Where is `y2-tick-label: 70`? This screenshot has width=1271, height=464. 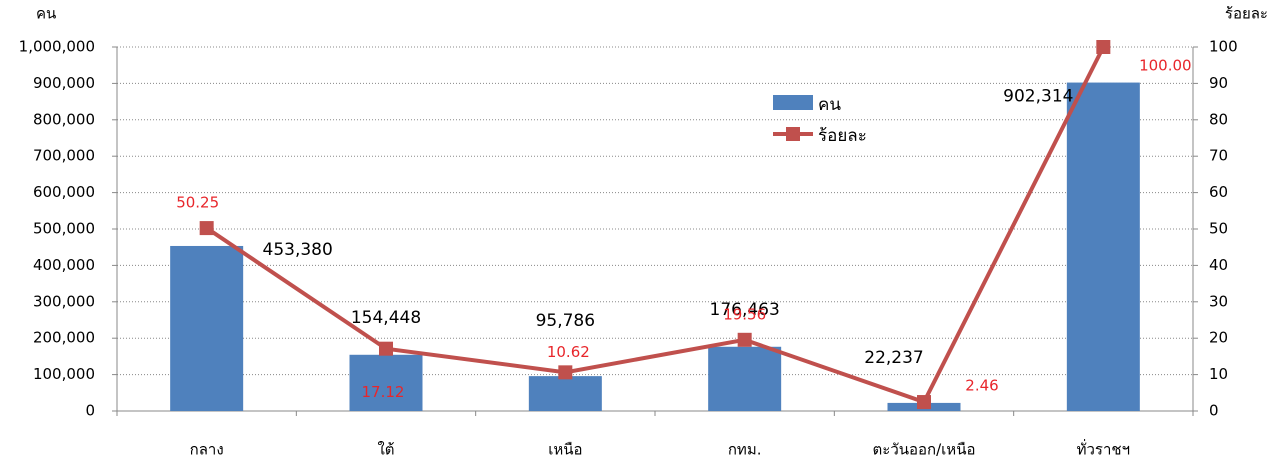 y2-tick-label: 70 is located at coordinates (1218, 156).